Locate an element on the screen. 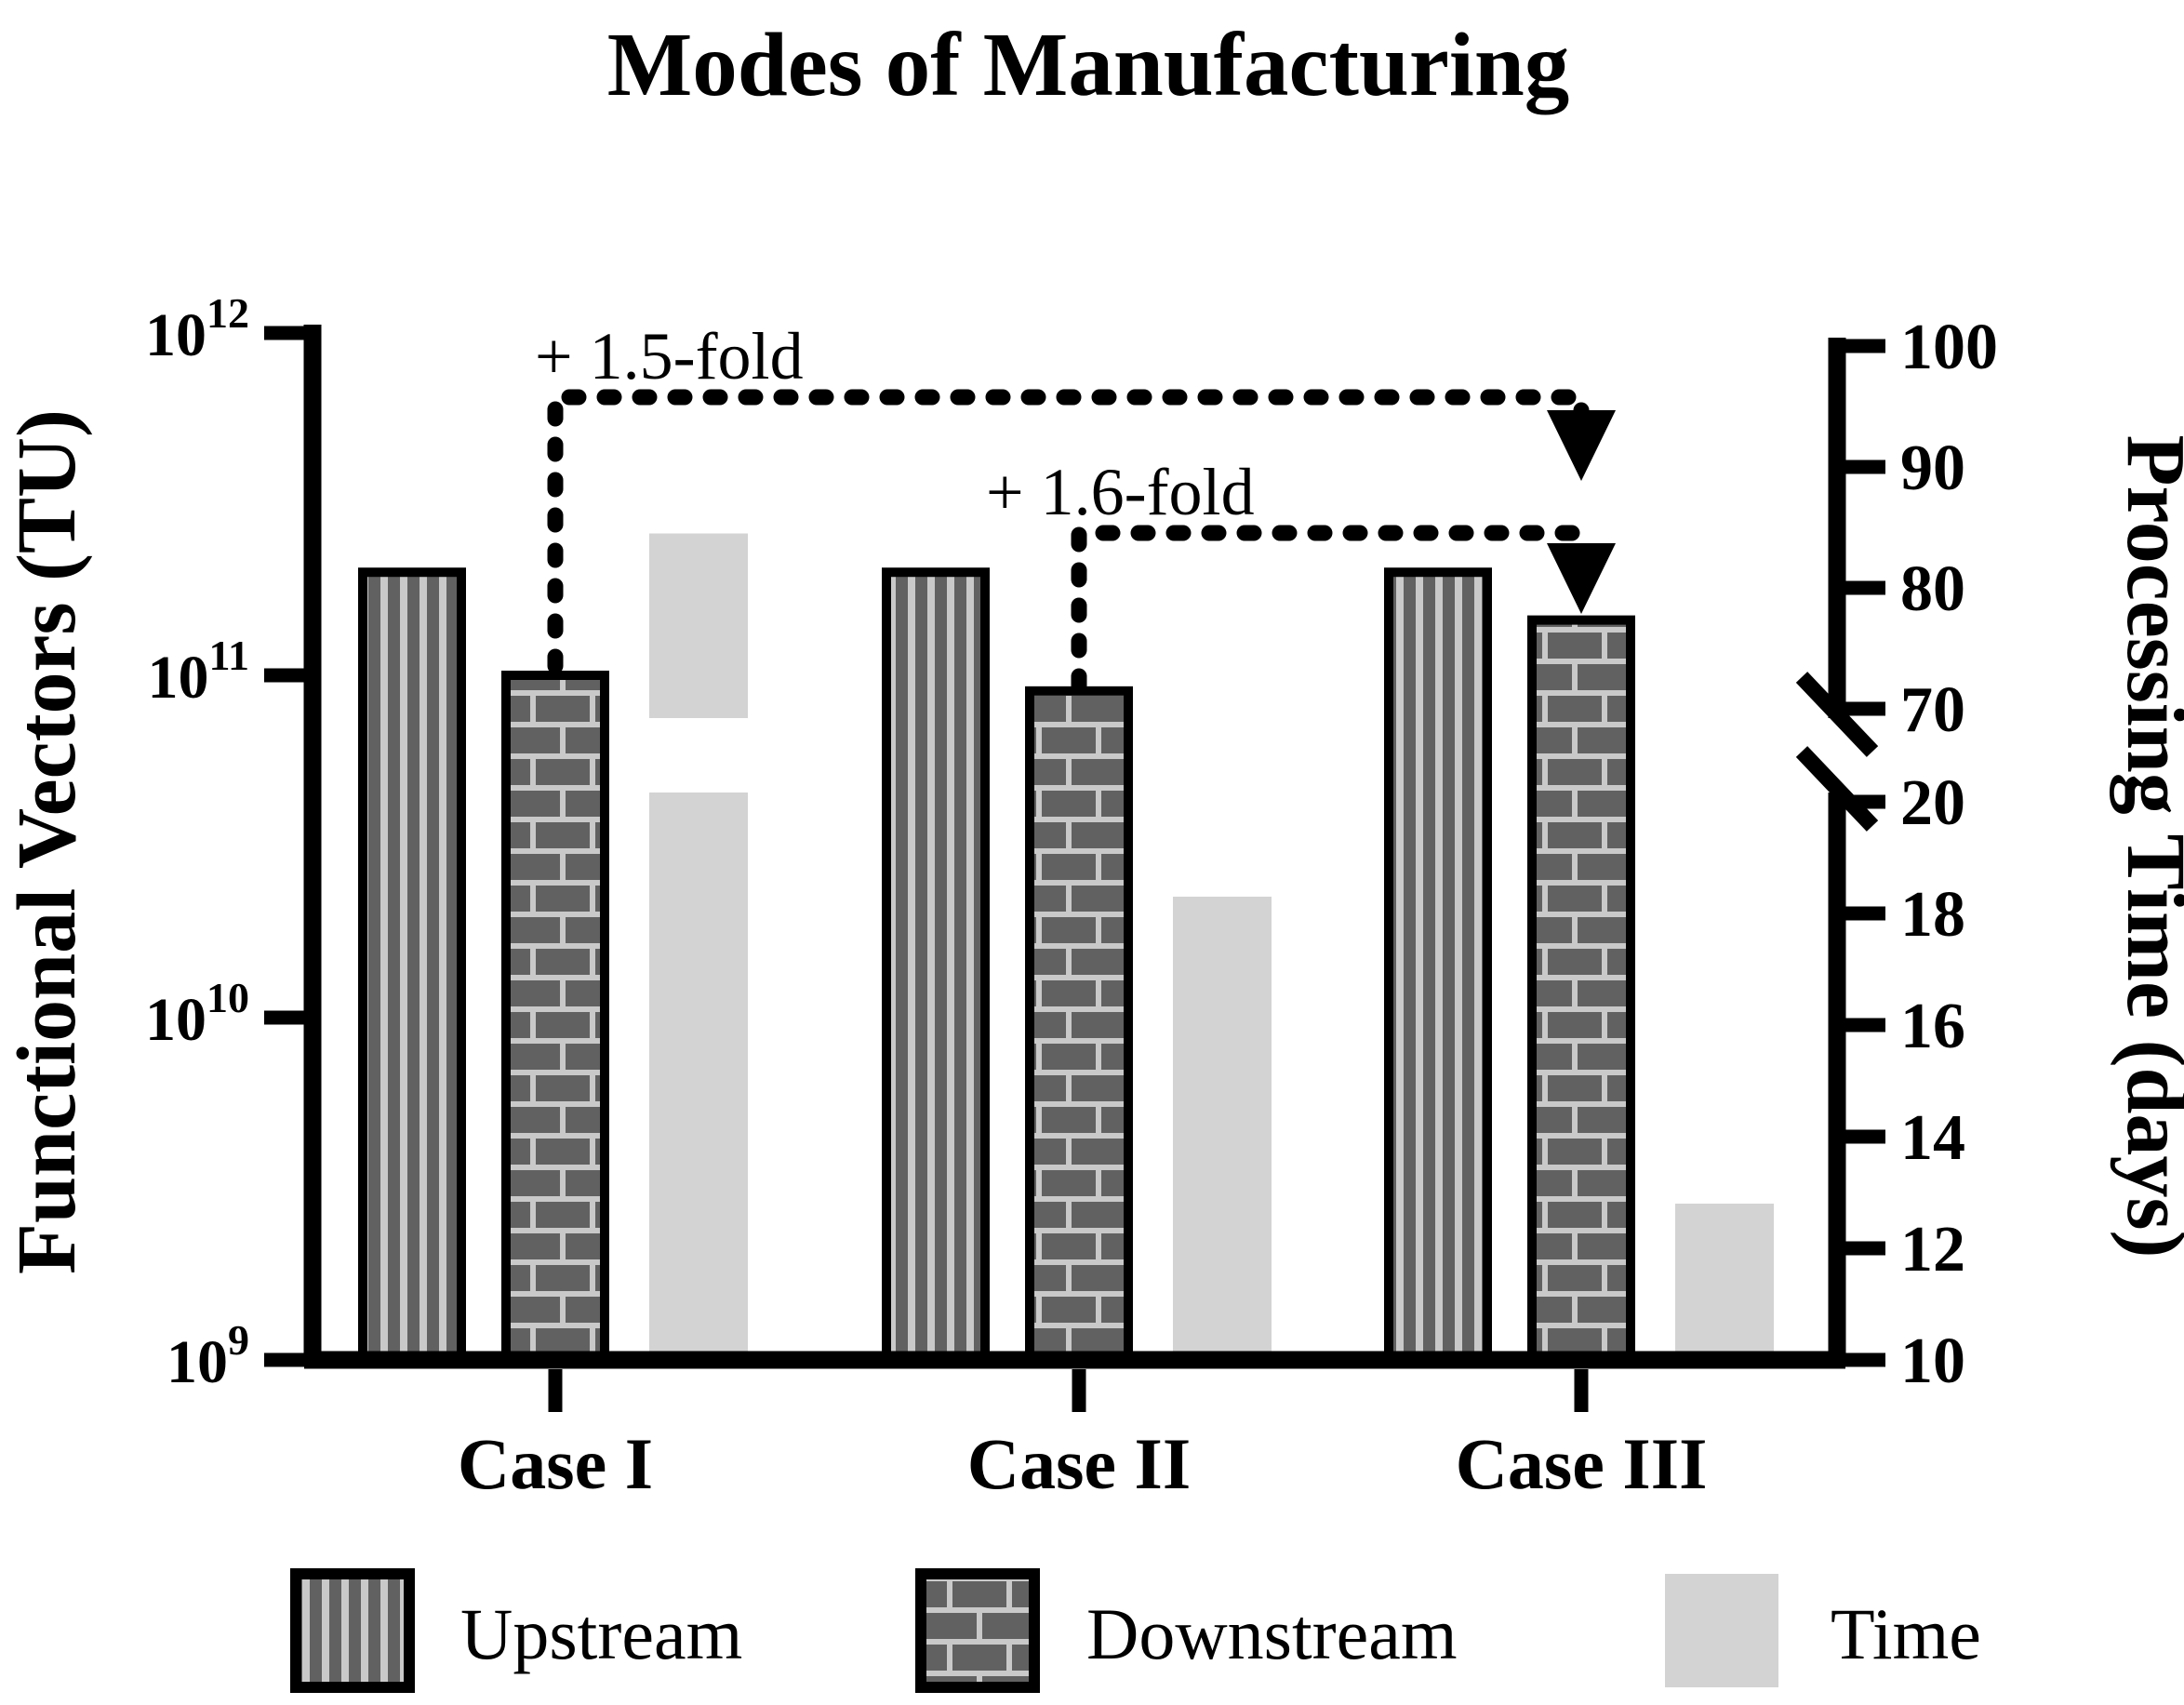 The height and width of the screenshot is (1705, 2184). bar-time-case-i-upper is located at coordinates (698, 625).